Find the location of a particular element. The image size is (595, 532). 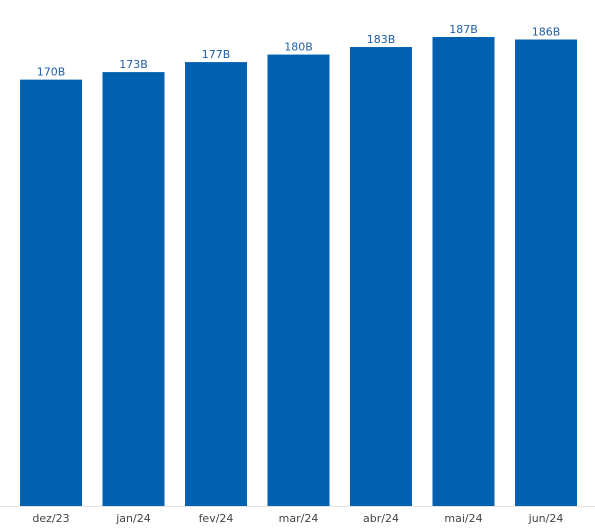

data-label-mai/24: 187B is located at coordinates (463, 29).